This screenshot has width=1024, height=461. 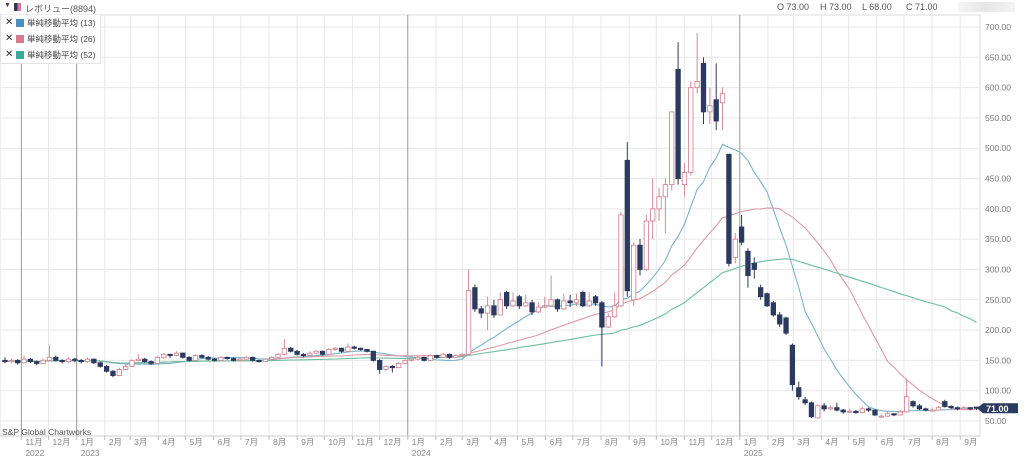 What do you see at coordinates (750, 442) in the screenshot?
I see `x-tick-label: 1月` at bounding box center [750, 442].